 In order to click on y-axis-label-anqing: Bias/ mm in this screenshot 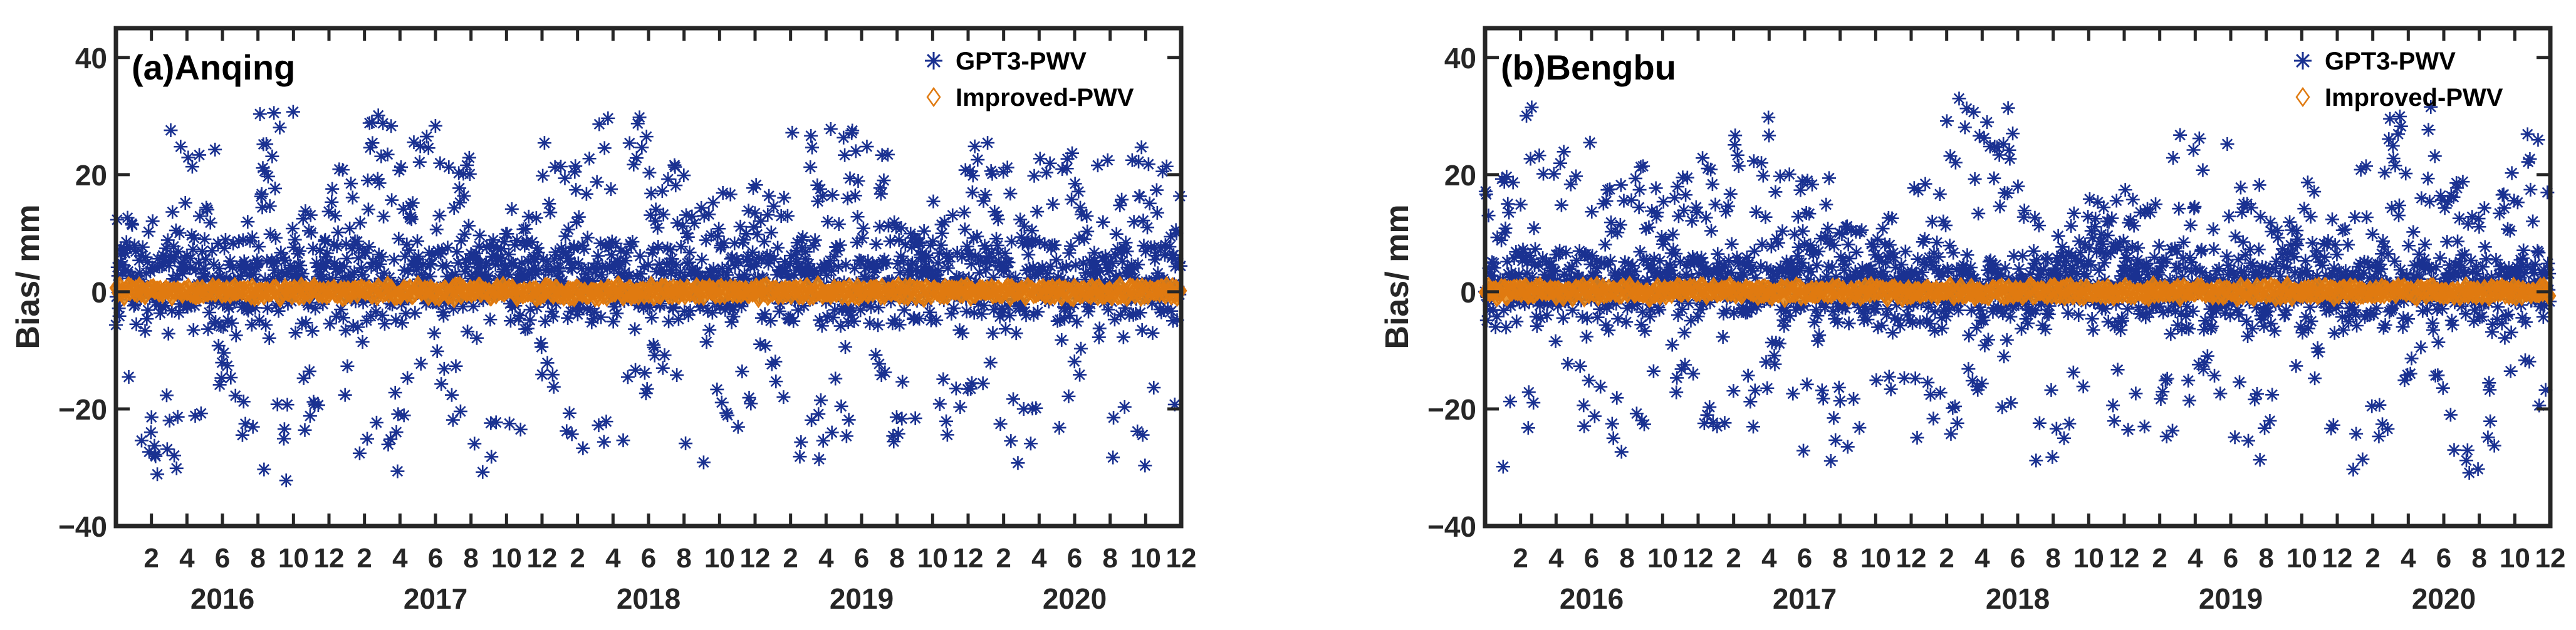, I will do `click(28, 276)`.